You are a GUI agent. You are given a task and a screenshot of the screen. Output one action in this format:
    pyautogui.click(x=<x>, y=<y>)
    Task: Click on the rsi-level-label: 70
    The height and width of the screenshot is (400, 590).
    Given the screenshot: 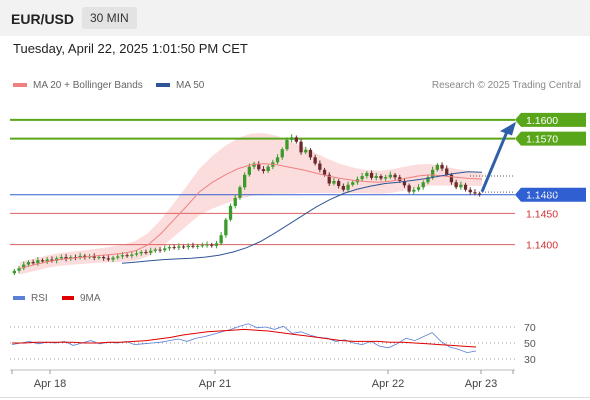 What is the action you would take?
    pyautogui.click(x=530, y=328)
    